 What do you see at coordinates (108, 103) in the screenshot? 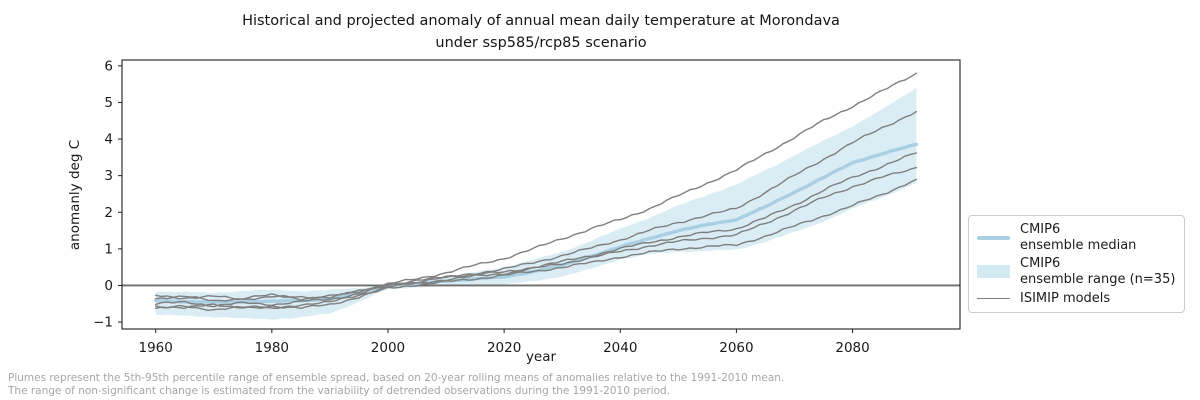
I see `y-tick-label: 5` at bounding box center [108, 103].